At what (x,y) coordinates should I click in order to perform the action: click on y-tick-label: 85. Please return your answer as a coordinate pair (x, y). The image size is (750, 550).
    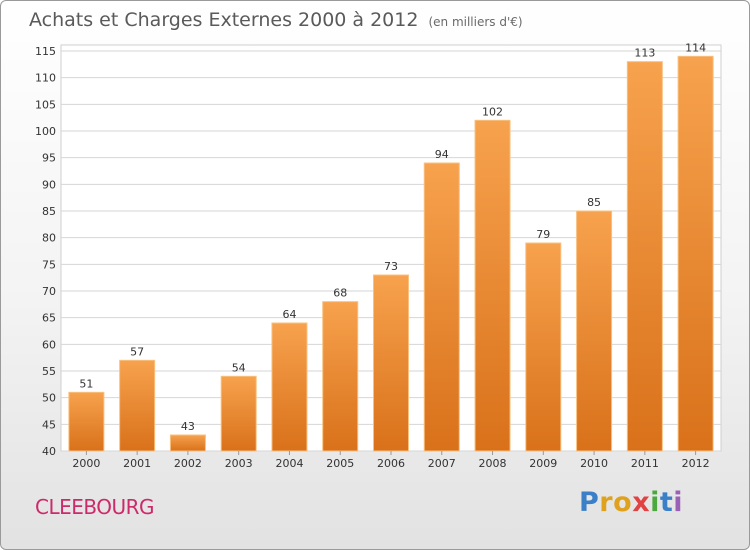
    Looking at the image, I should click on (49, 211).